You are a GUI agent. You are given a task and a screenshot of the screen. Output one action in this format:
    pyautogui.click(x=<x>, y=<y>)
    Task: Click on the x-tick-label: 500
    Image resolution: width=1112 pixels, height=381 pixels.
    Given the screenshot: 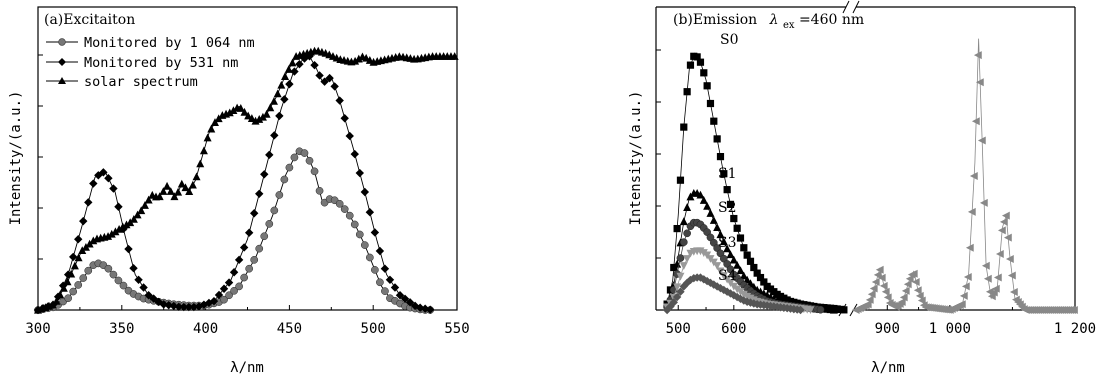 What is the action you would take?
    pyautogui.click(x=678, y=329)
    